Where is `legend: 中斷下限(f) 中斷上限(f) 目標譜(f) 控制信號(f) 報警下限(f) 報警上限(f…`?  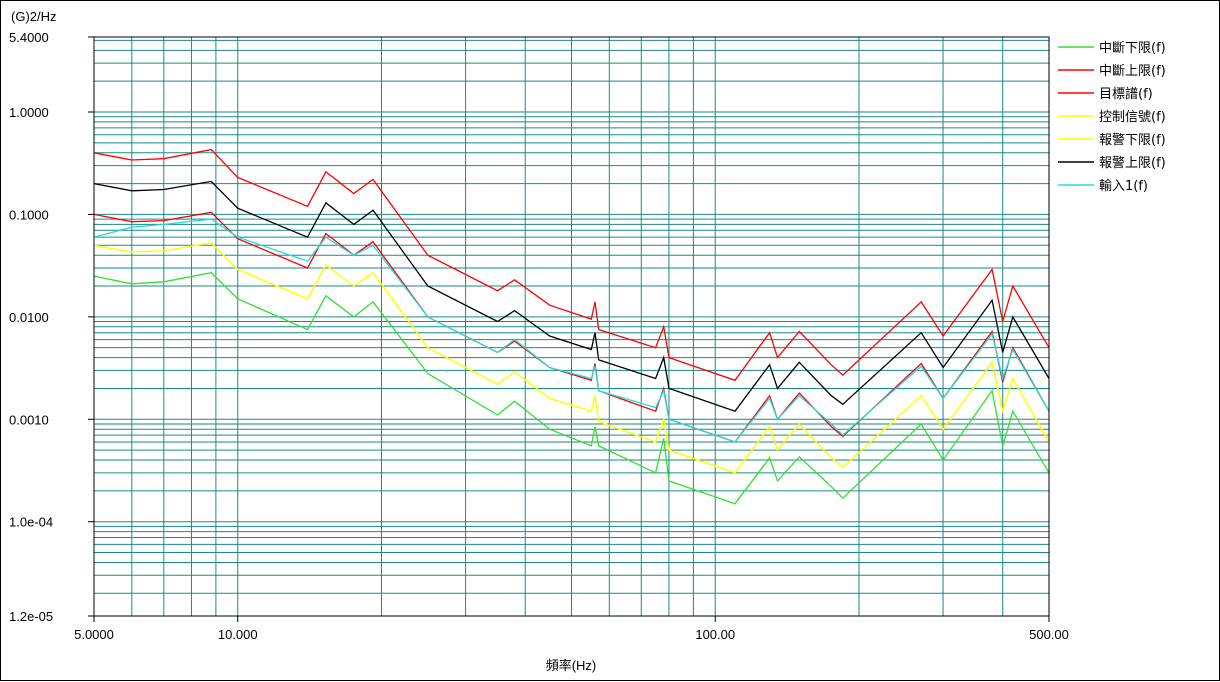
legend: 中斷下限(f) 中斷上限(f) 目標譜(f) 控制信號(f) 報警下限(f) 報警上限(f… is located at coordinates (1112, 117).